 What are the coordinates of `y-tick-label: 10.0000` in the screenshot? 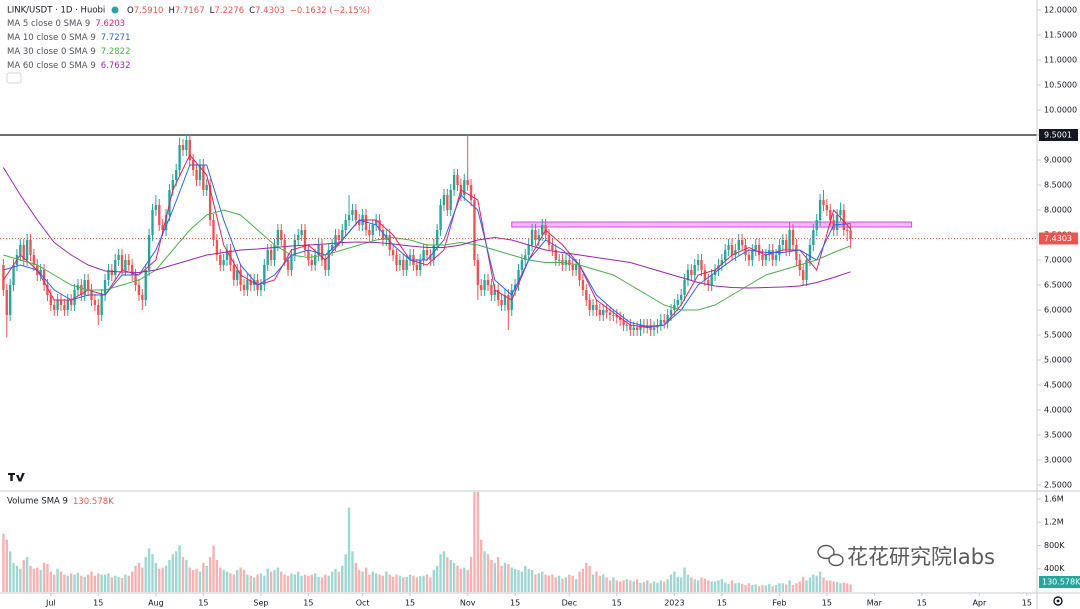 It's located at (1060, 110).